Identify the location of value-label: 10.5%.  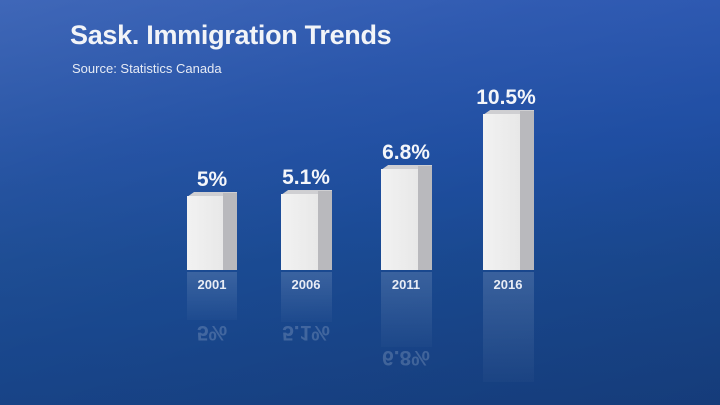
(506, 97).